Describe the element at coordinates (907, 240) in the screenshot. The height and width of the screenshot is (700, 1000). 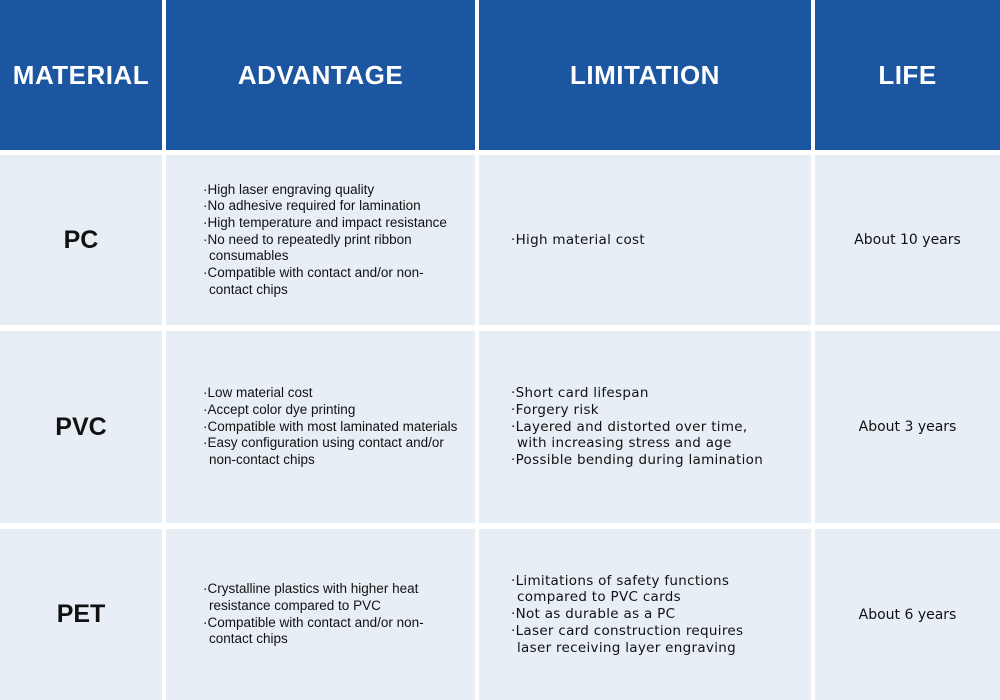
I see `life-cell: About 10 years` at that location.